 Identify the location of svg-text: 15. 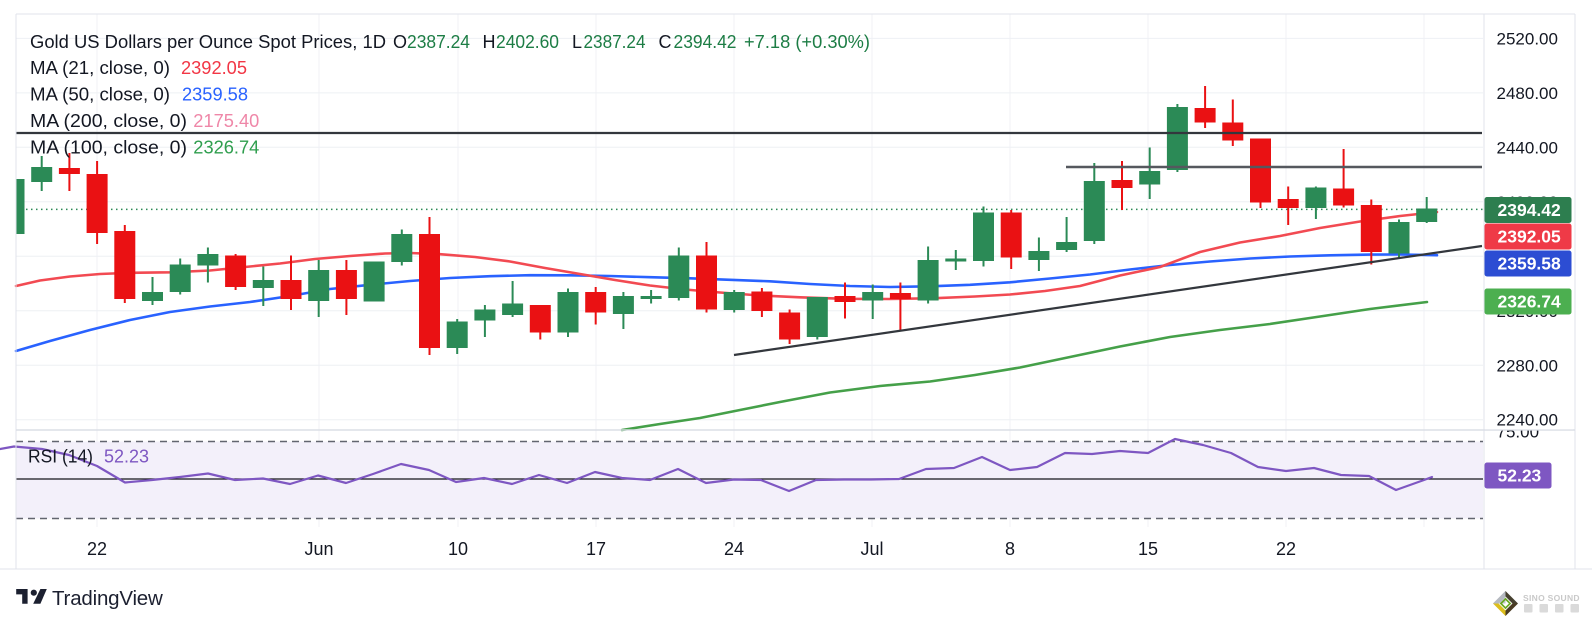
(1148, 549).